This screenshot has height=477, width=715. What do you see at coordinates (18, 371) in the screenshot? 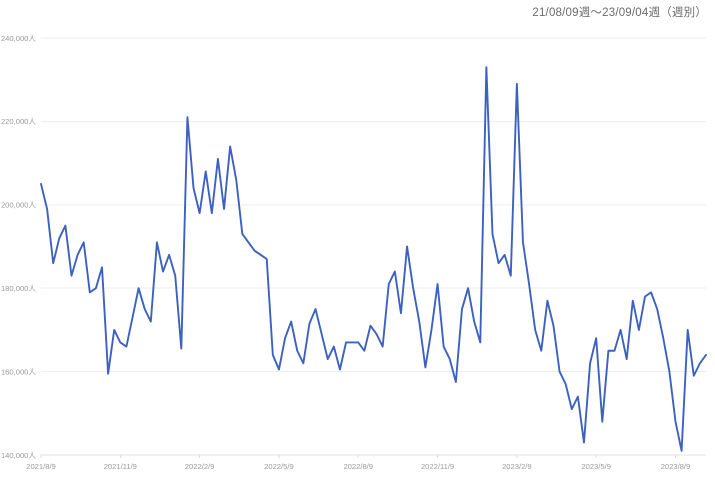
I see `y-axis-tick-label: 160,000人` at bounding box center [18, 371].